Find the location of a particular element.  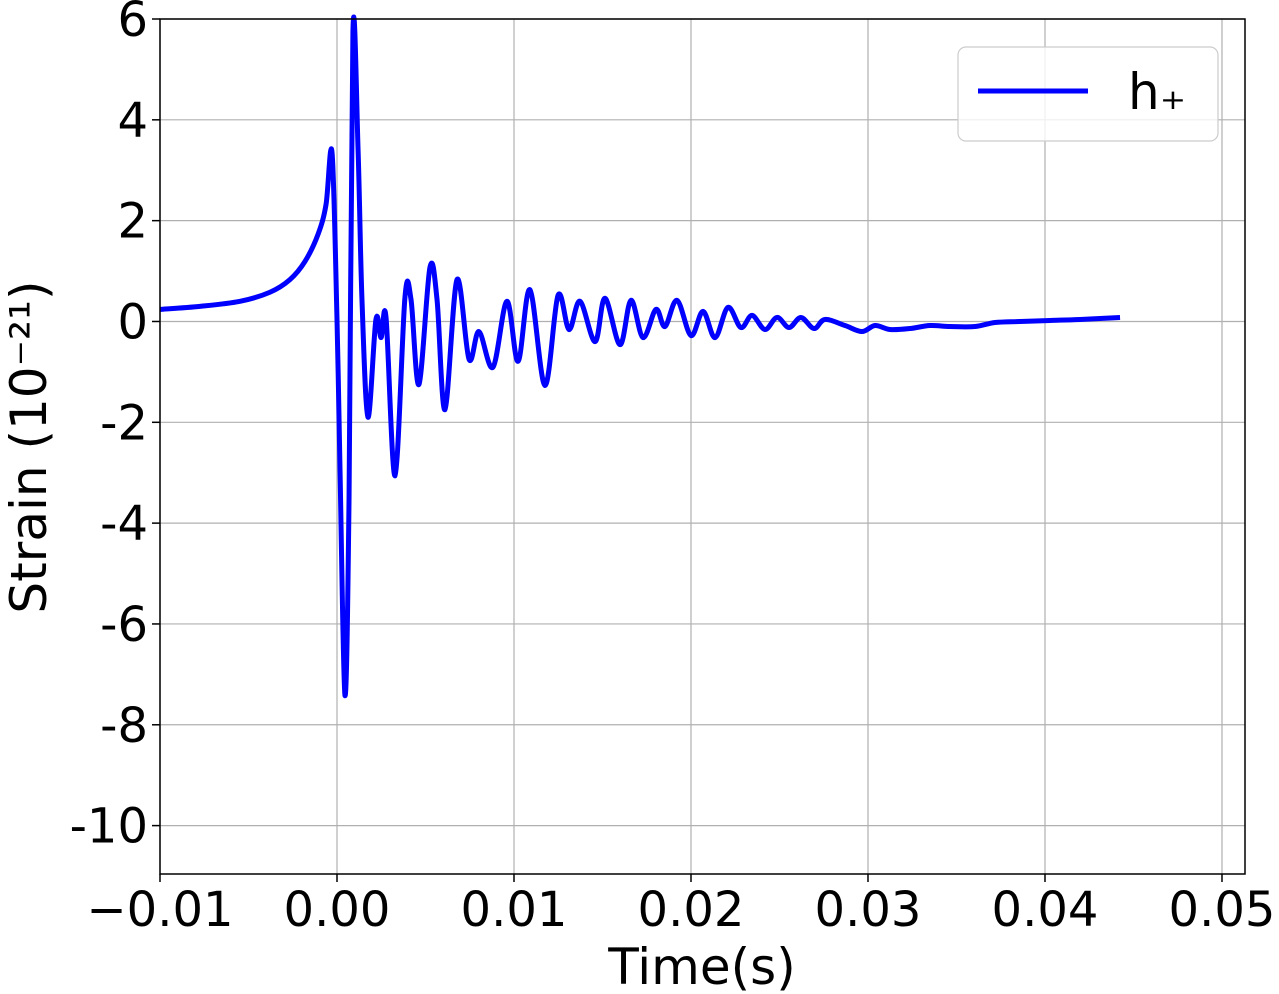

y-tick-label: -2 is located at coordinates (124, 423).